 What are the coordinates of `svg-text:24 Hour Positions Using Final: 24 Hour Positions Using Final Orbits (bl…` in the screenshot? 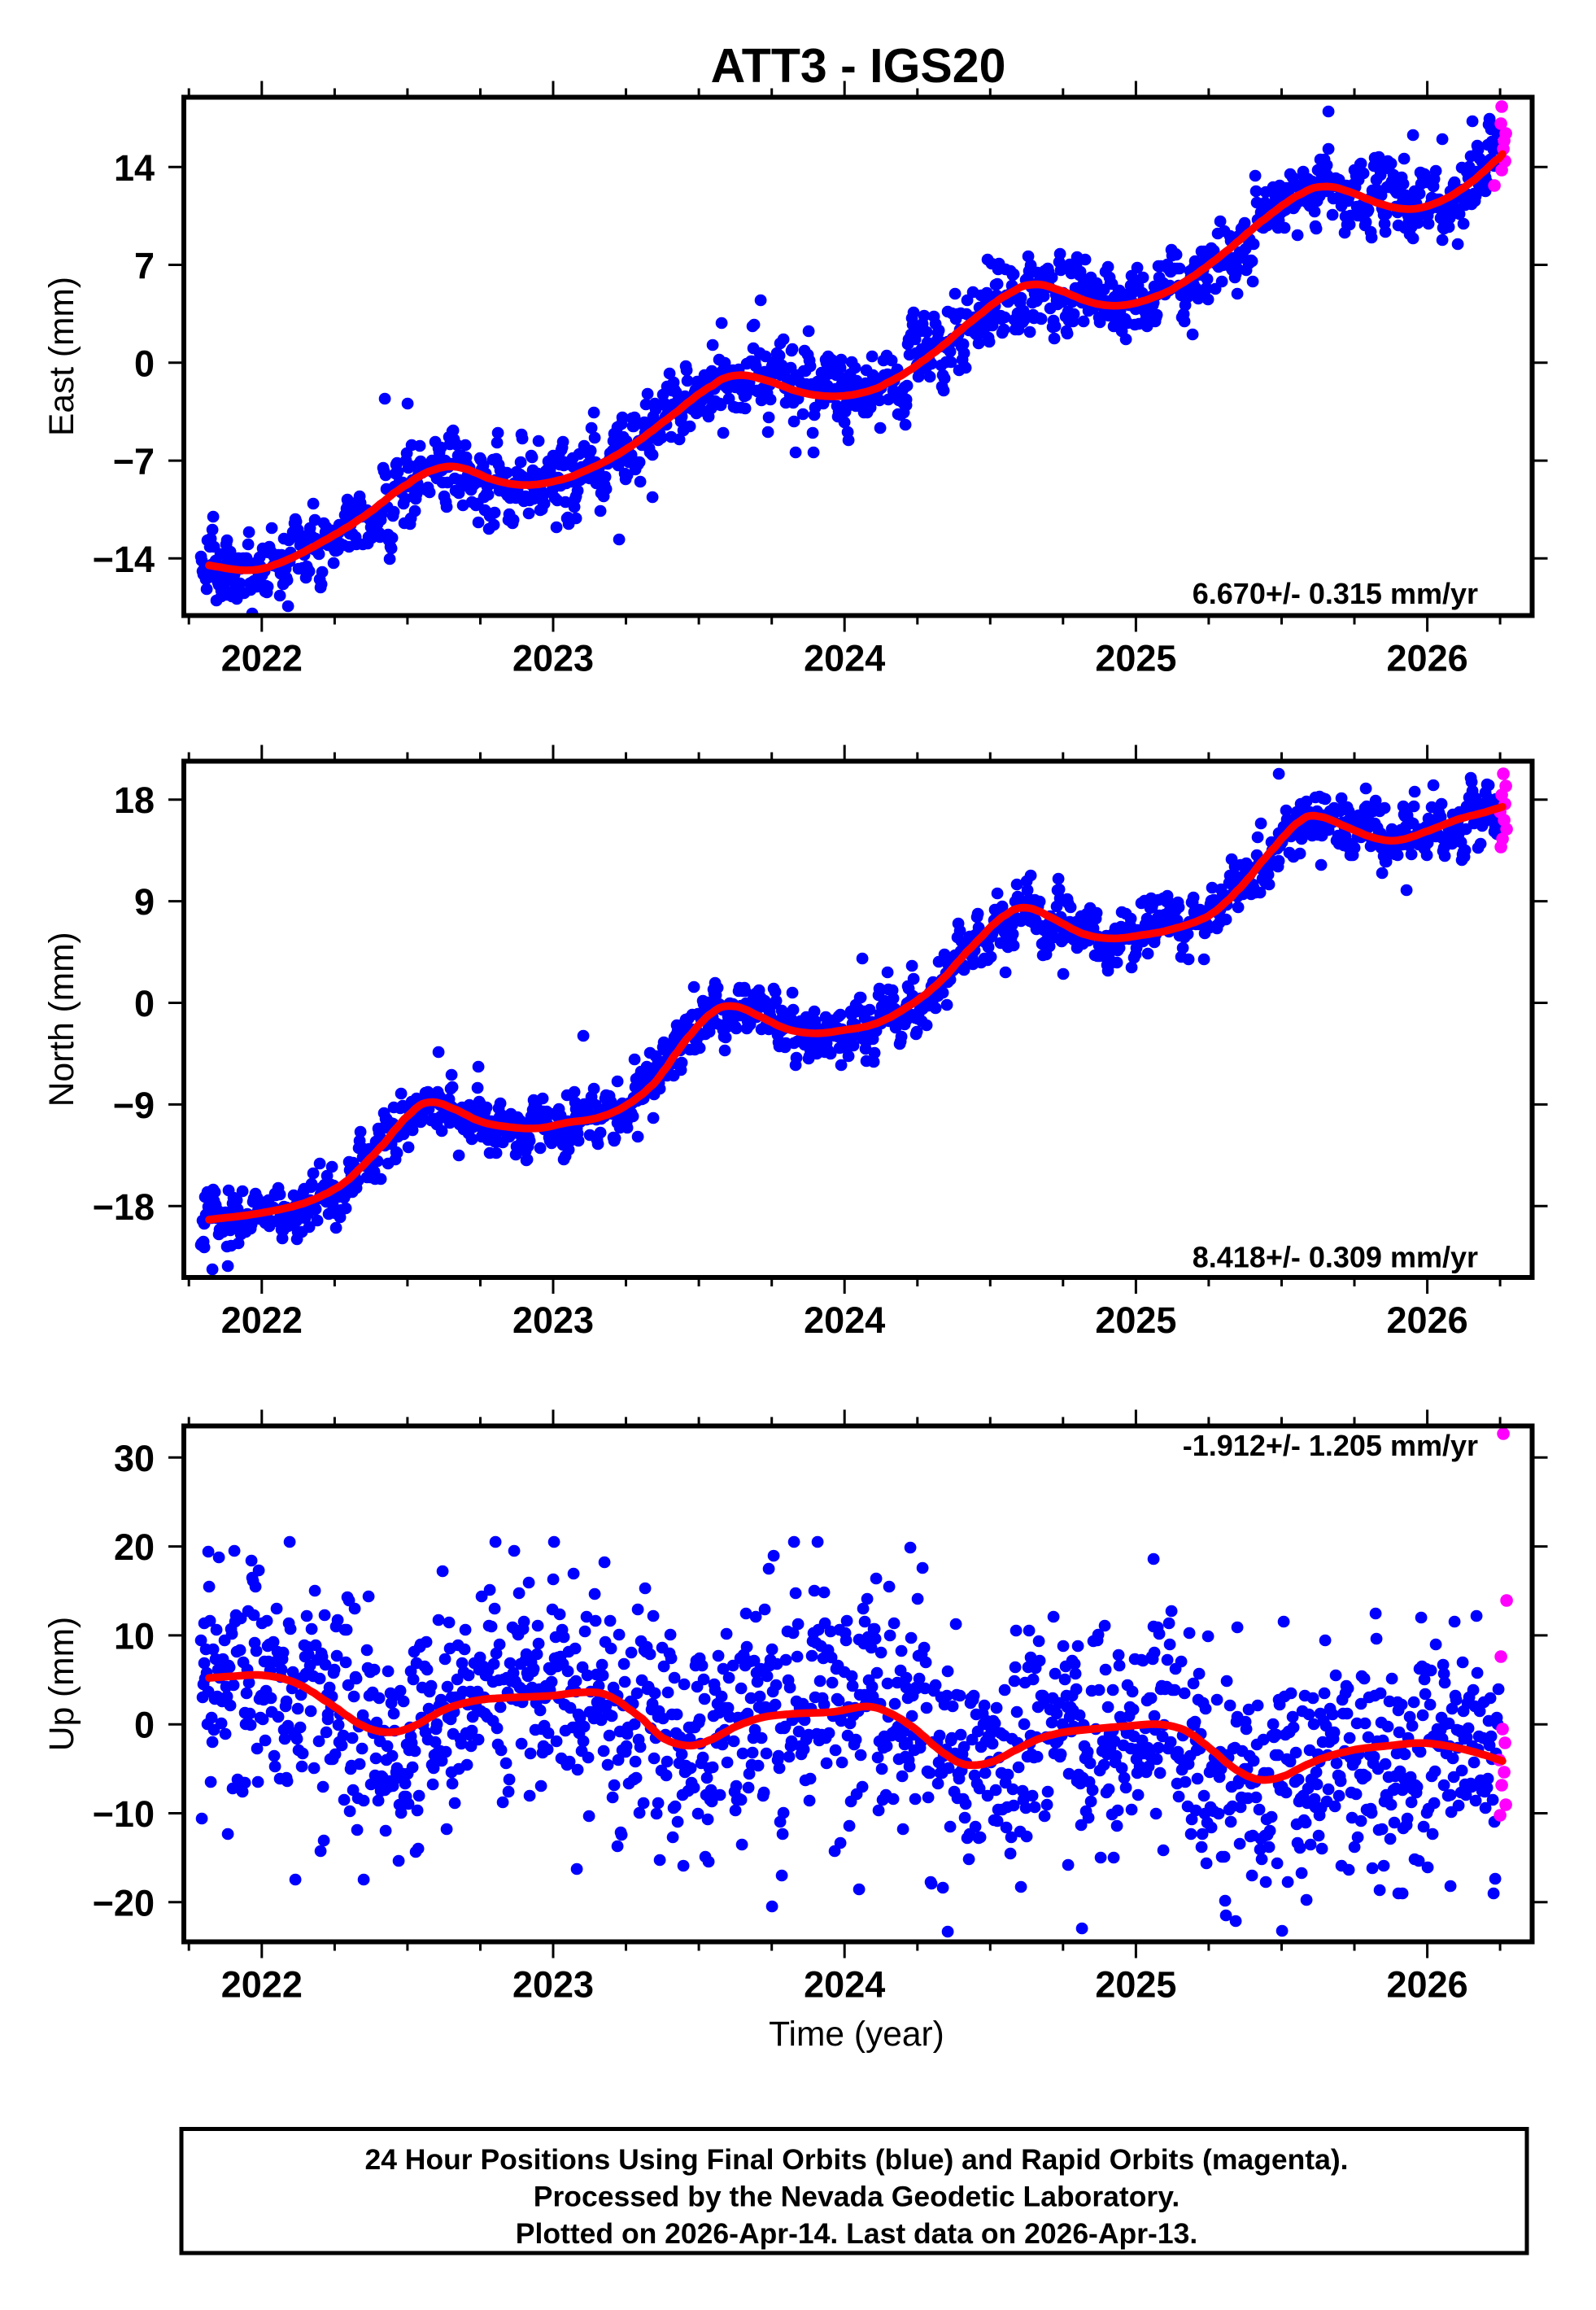 It's located at (856, 2159).